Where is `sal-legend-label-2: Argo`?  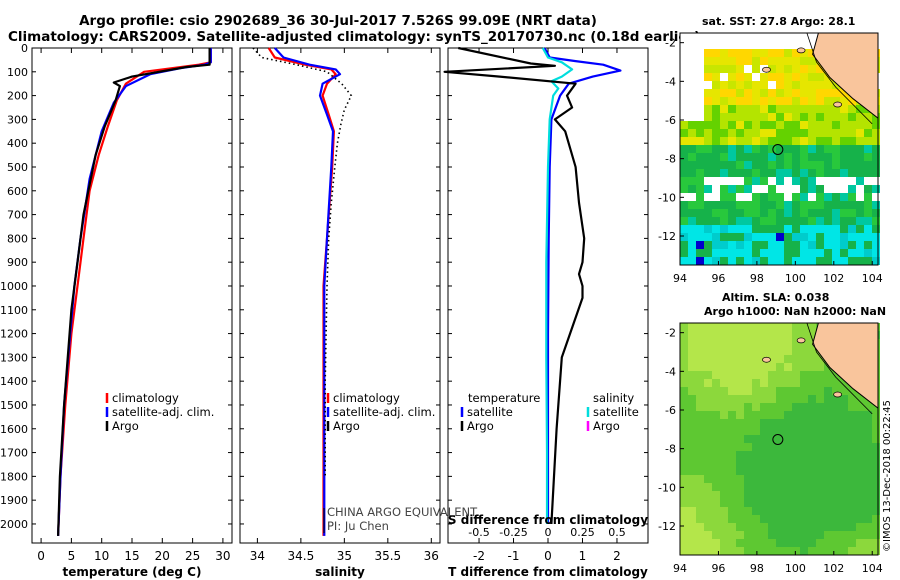
sal-legend-label-2: Argo is located at coordinates (346, 426).